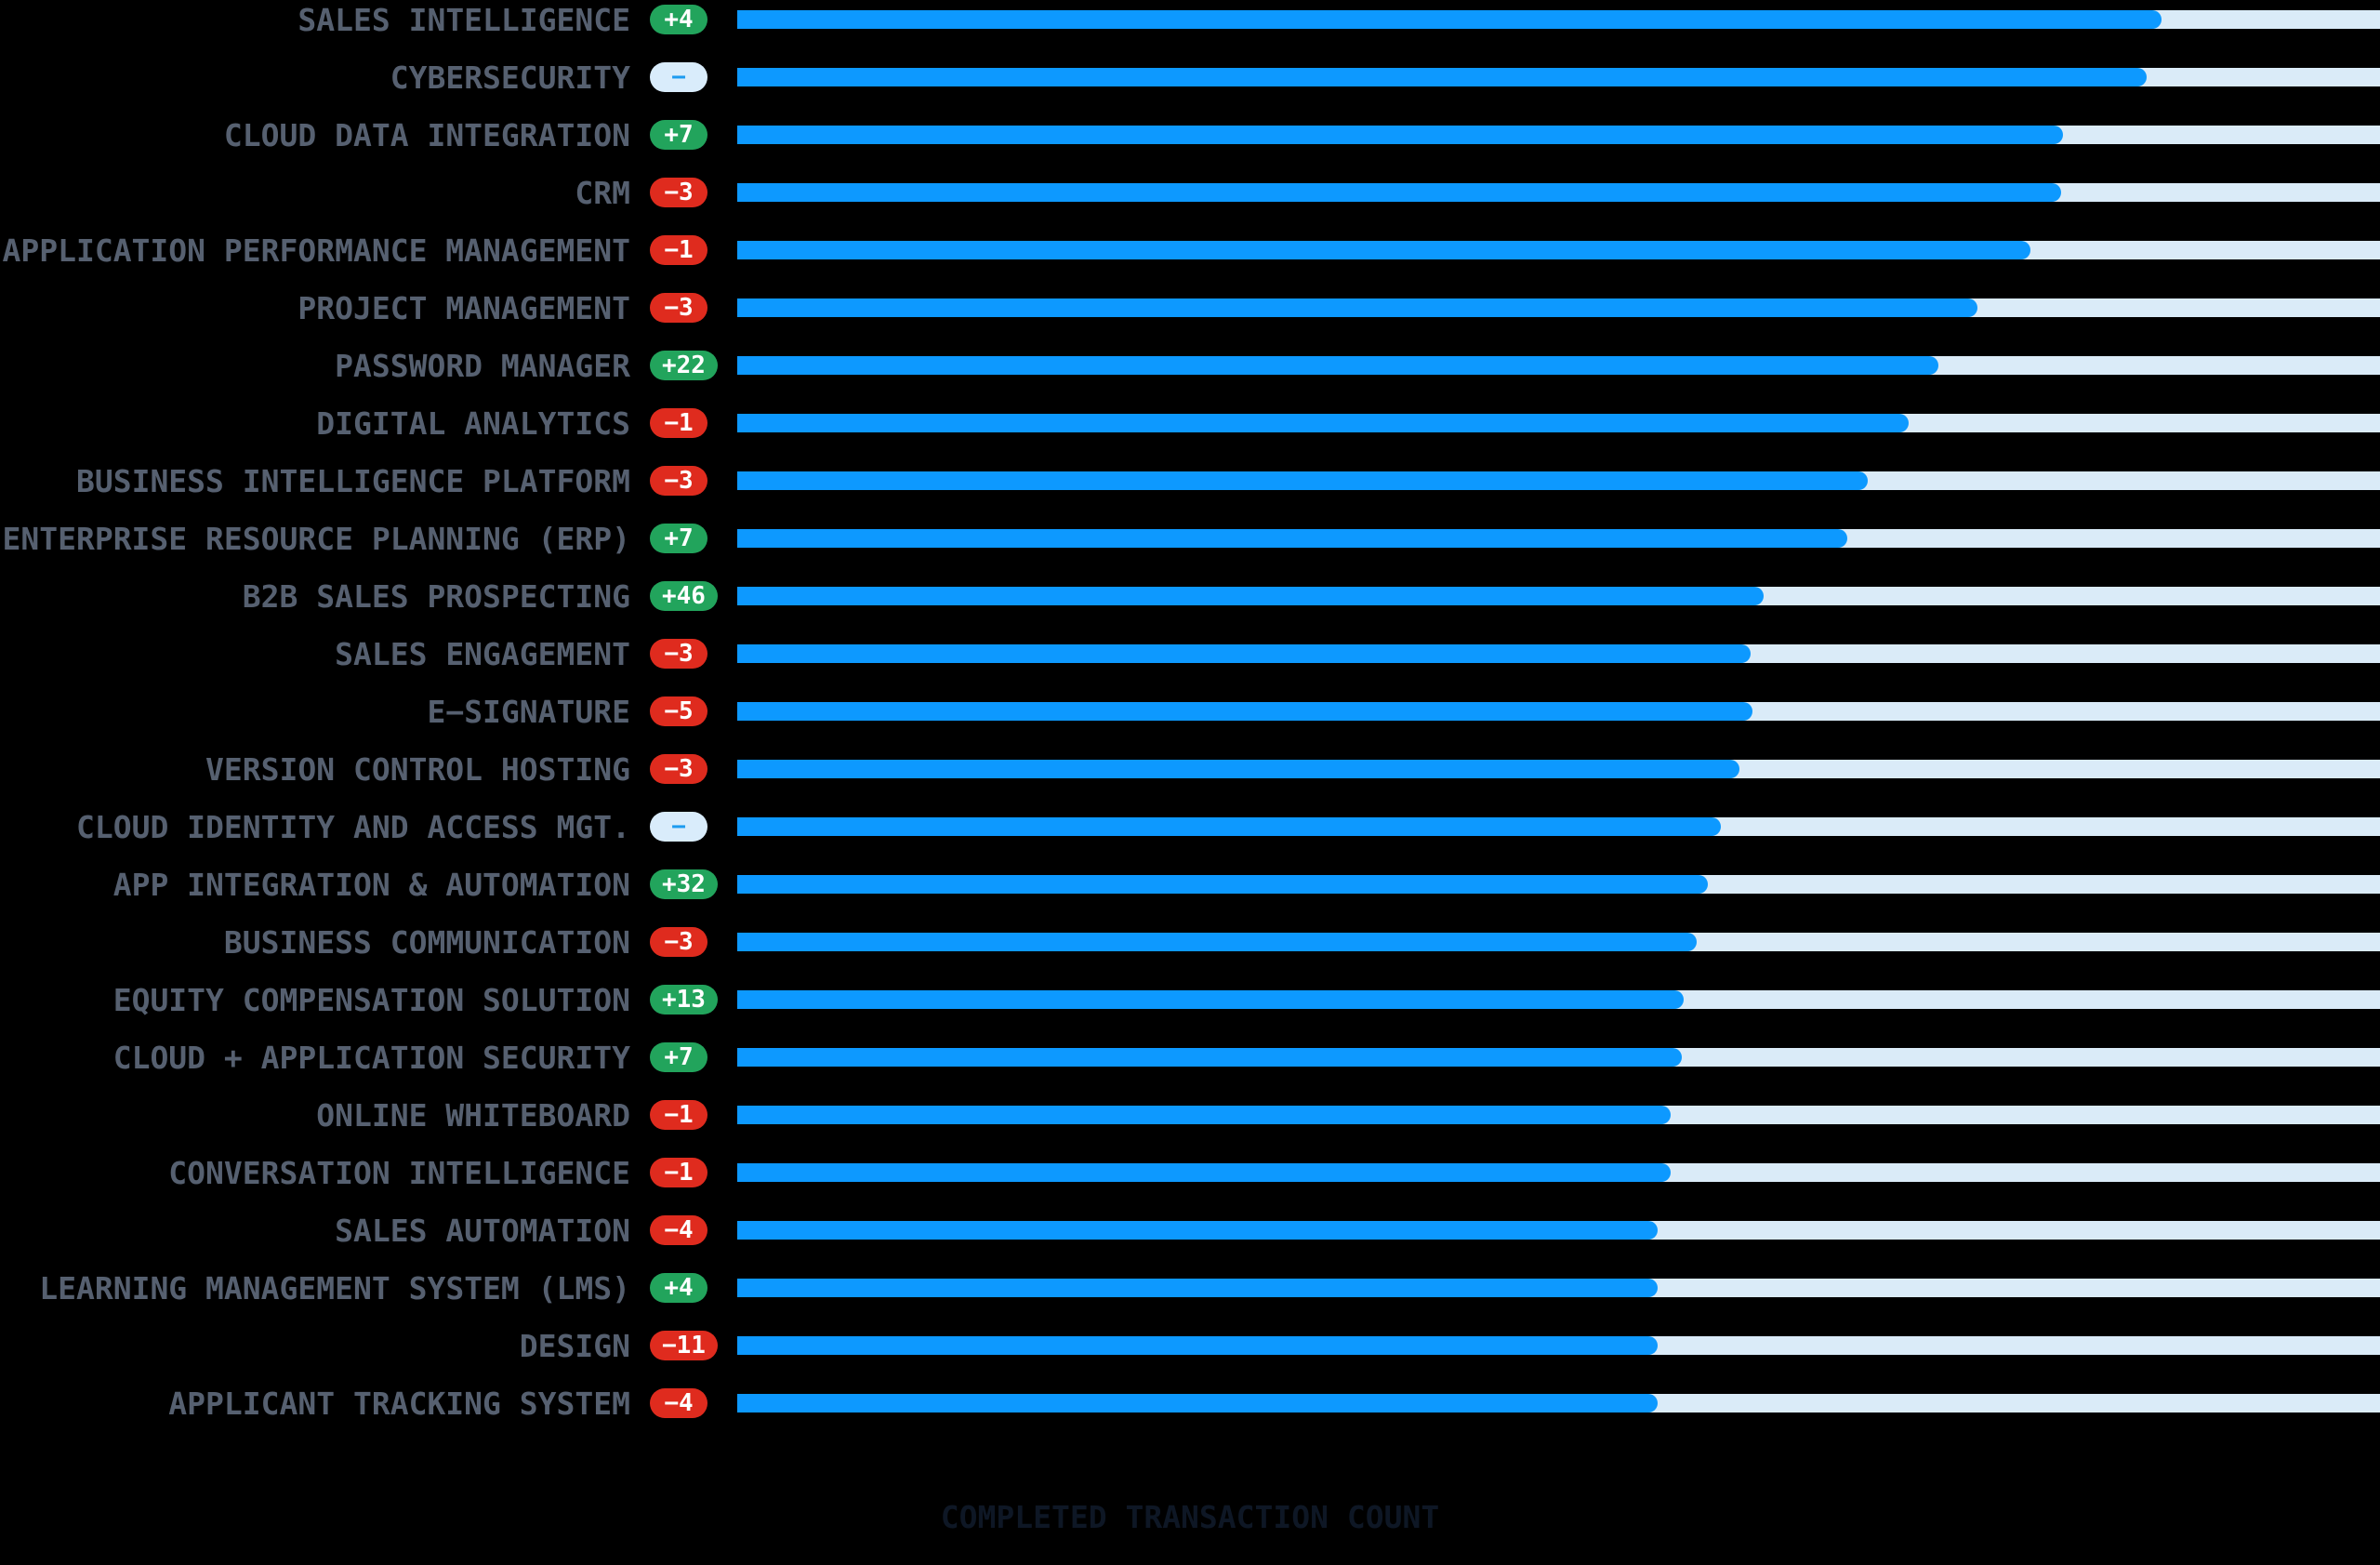  Describe the element at coordinates (316, 538) in the screenshot. I see `category-label: ENTERPRISE RESOURCE PLANNING (ERP)` at that location.